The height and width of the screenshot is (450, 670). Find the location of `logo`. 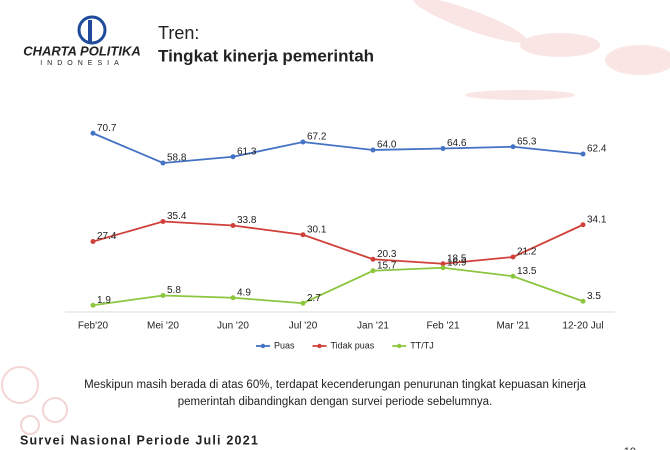

logo is located at coordinates (92, 30).